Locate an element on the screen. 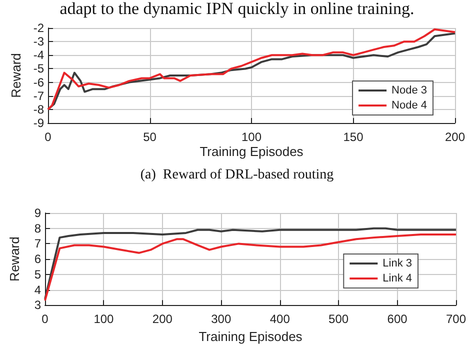  x-tick-label: 500 is located at coordinates (338, 319).